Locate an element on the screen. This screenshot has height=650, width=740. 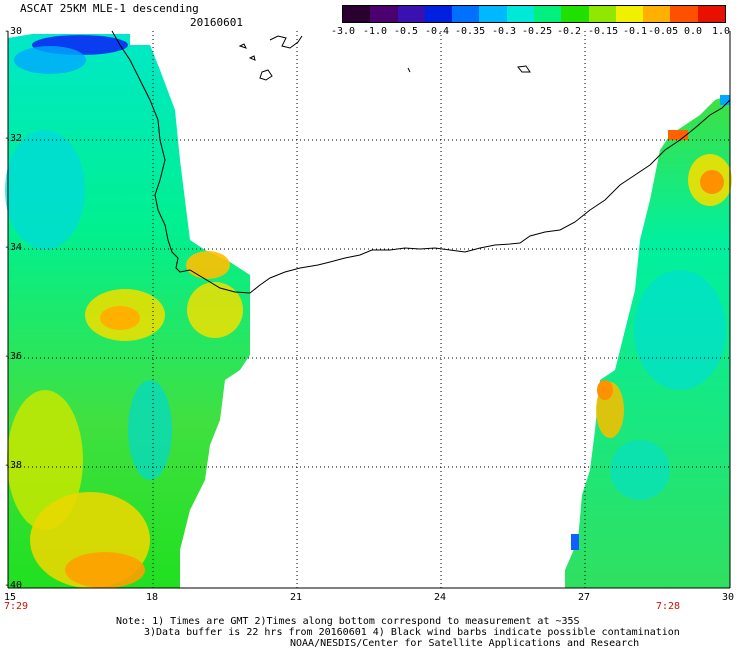
lon-label: 15 is located at coordinates (10, 597).